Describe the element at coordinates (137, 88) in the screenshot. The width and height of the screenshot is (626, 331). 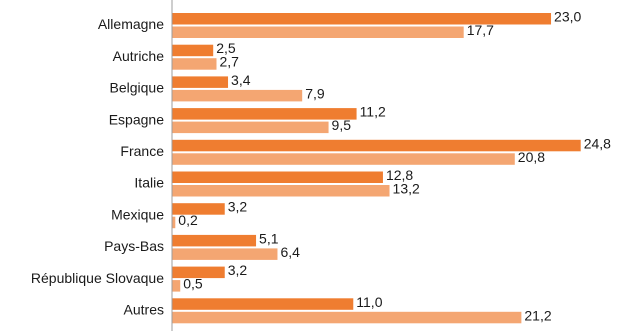
I see `category-label: Belgique` at that location.